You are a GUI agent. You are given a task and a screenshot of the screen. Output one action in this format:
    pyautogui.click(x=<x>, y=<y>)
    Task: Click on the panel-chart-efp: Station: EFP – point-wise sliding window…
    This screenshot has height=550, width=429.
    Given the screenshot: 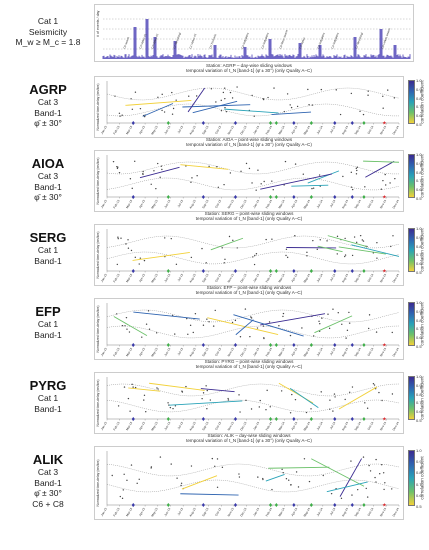 What is the action you would take?
    pyautogui.click(x=249, y=322)
    